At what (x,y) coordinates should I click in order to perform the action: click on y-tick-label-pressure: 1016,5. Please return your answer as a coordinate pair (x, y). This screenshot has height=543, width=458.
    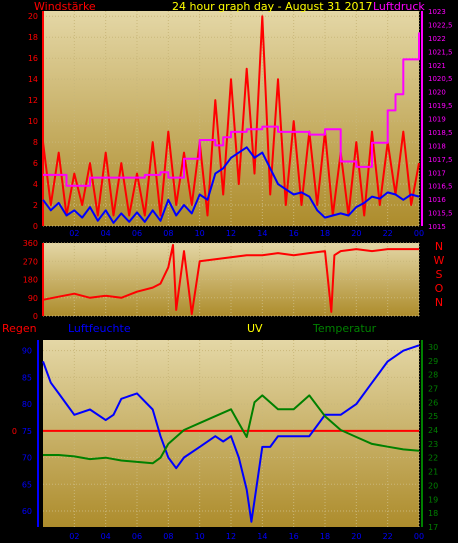
    Looking at the image, I should click on (440, 187).